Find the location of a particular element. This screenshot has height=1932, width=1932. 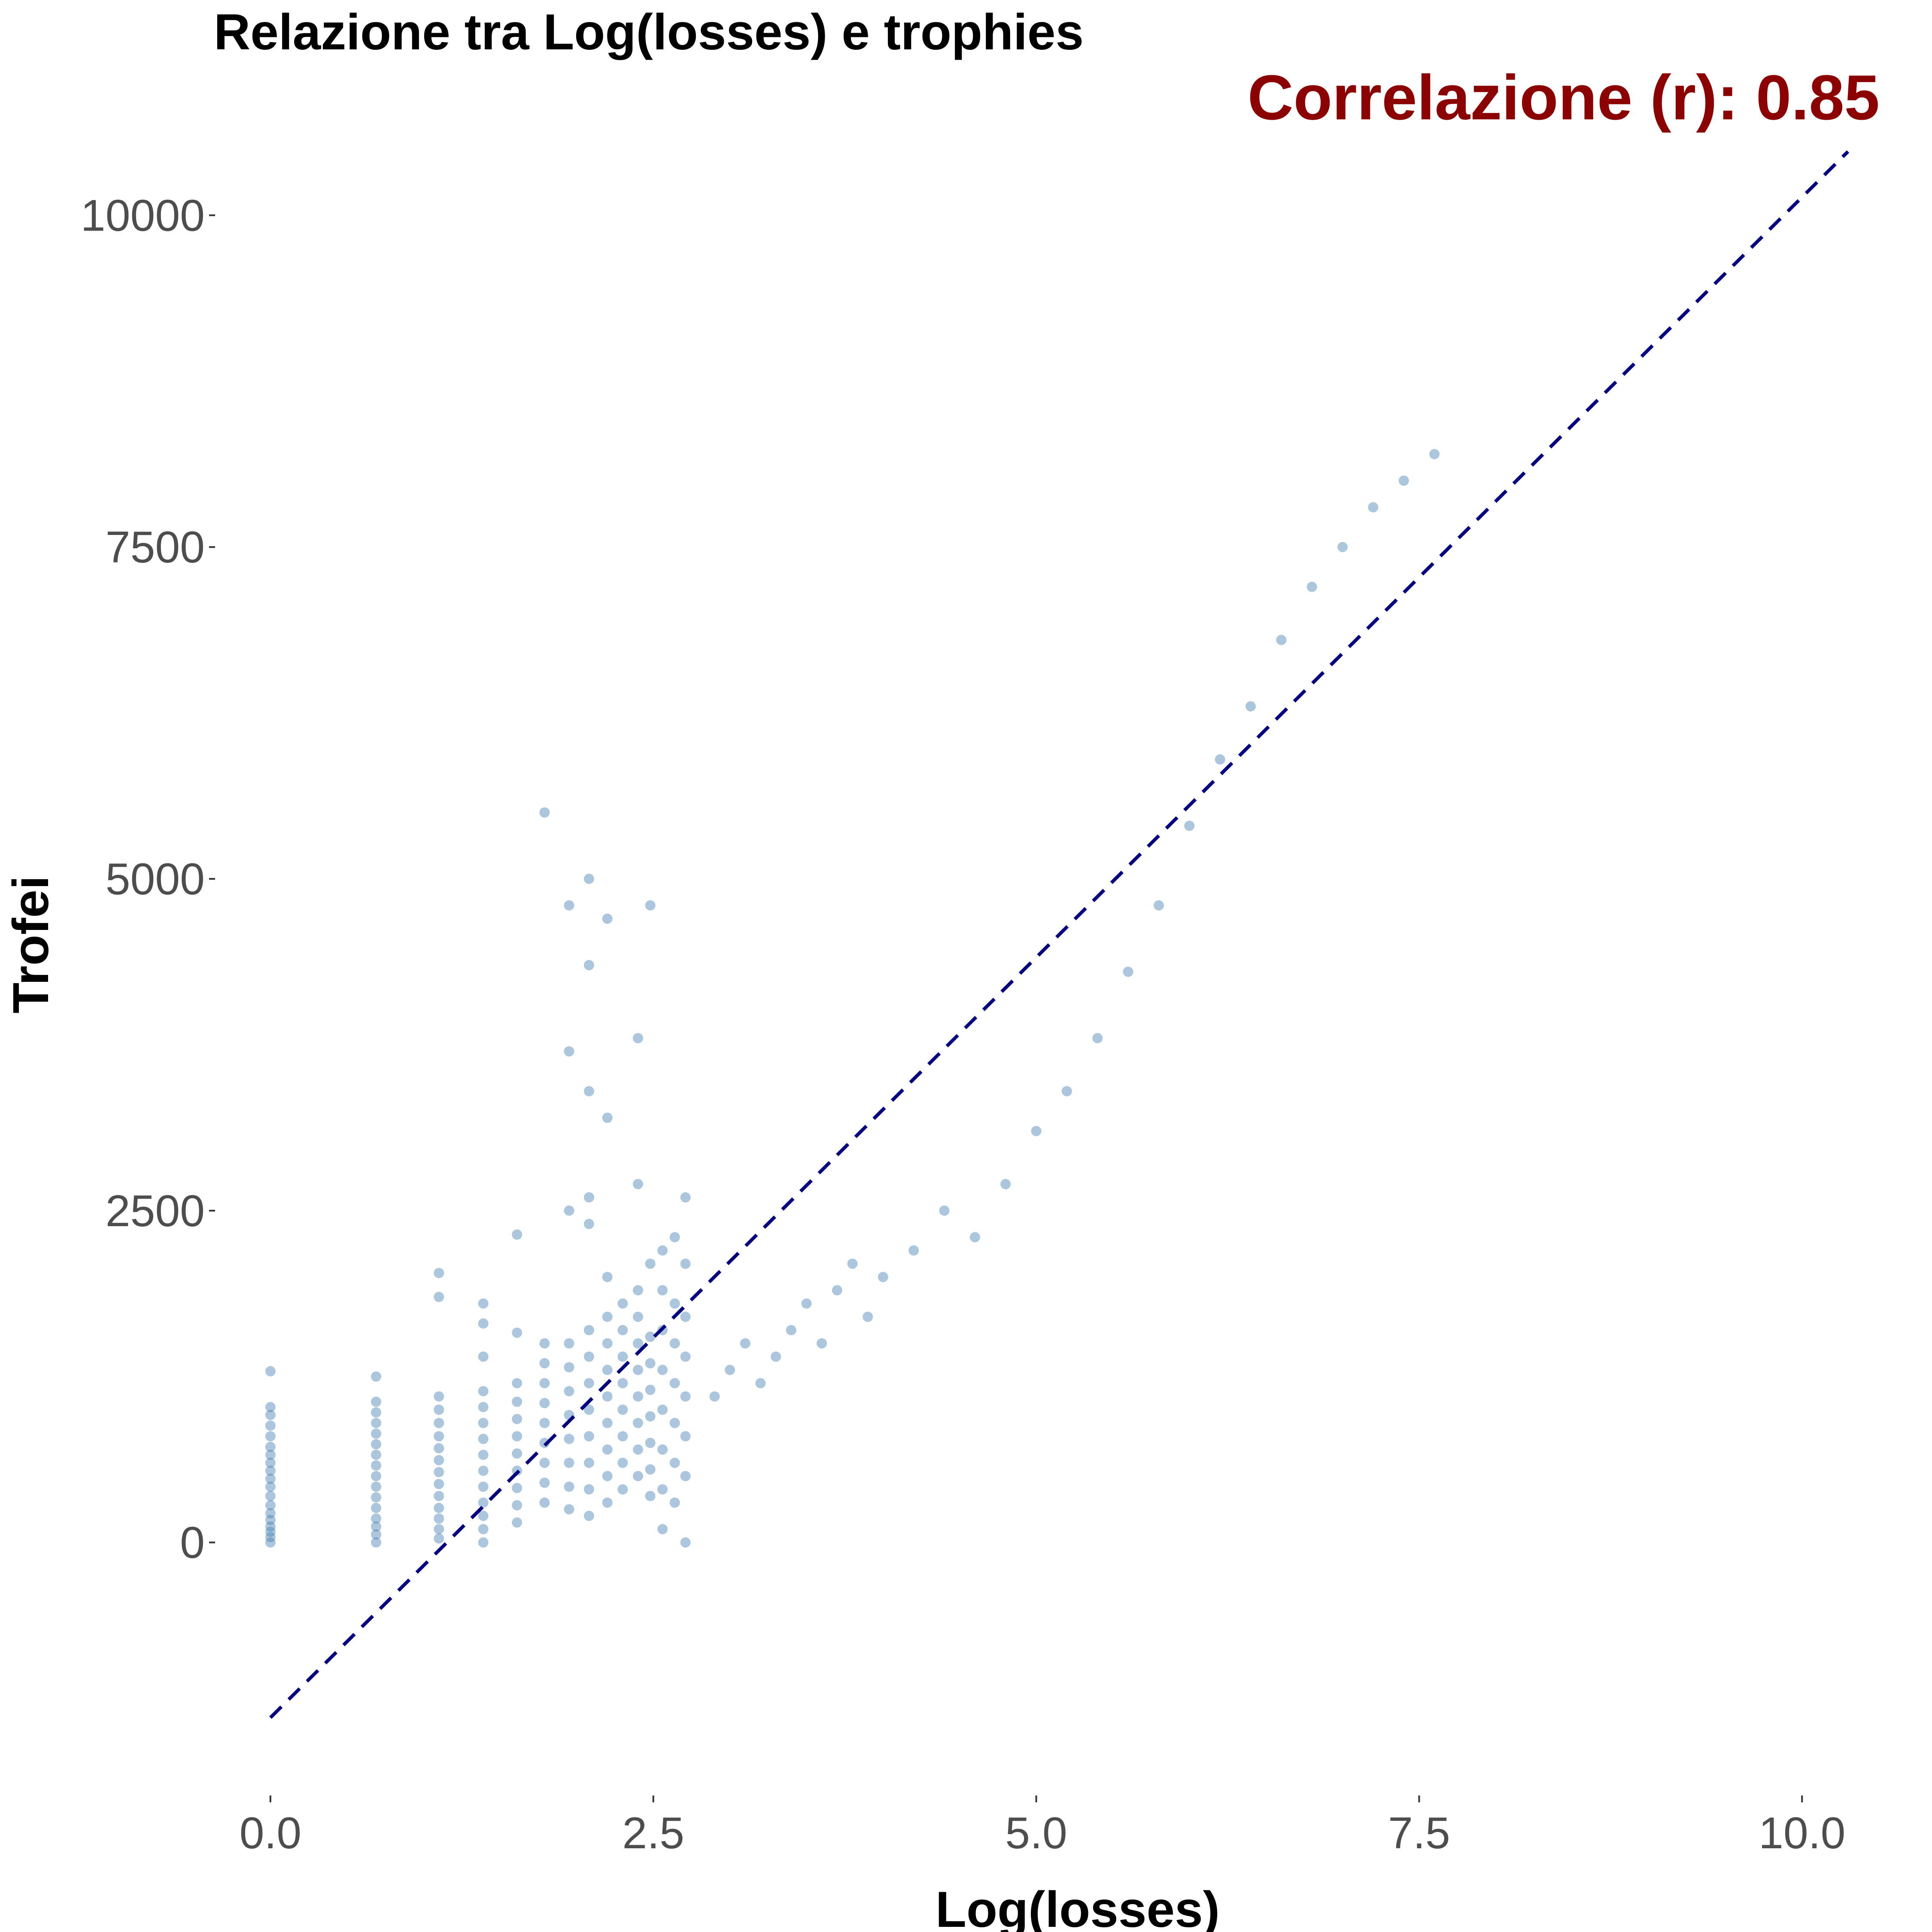

y-tick-label: 0 is located at coordinates (192, 1543).